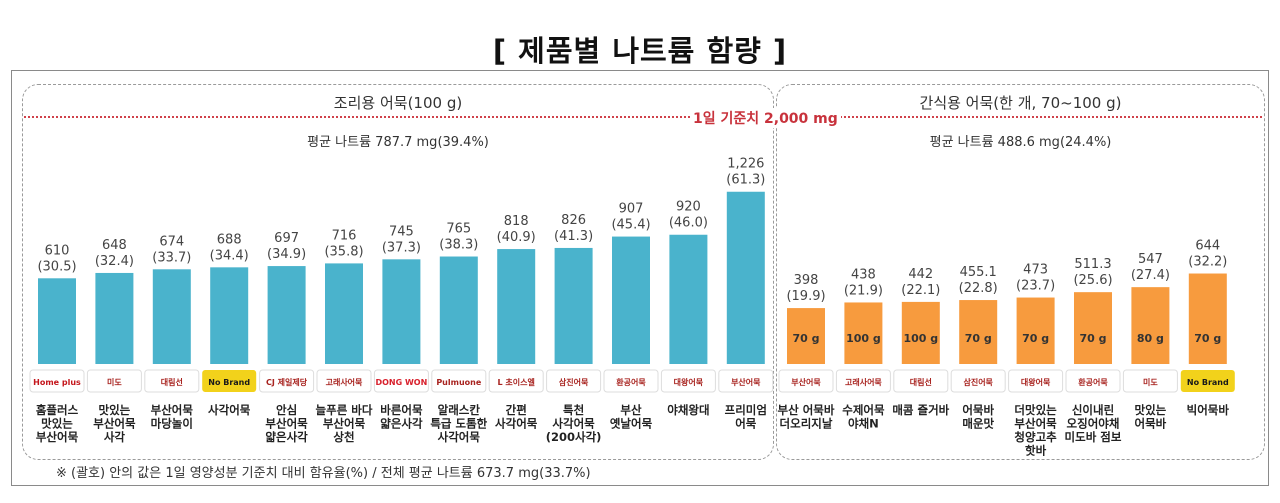  I want to click on cooking-brand-logo-11: 환공어묵, so click(631, 382).